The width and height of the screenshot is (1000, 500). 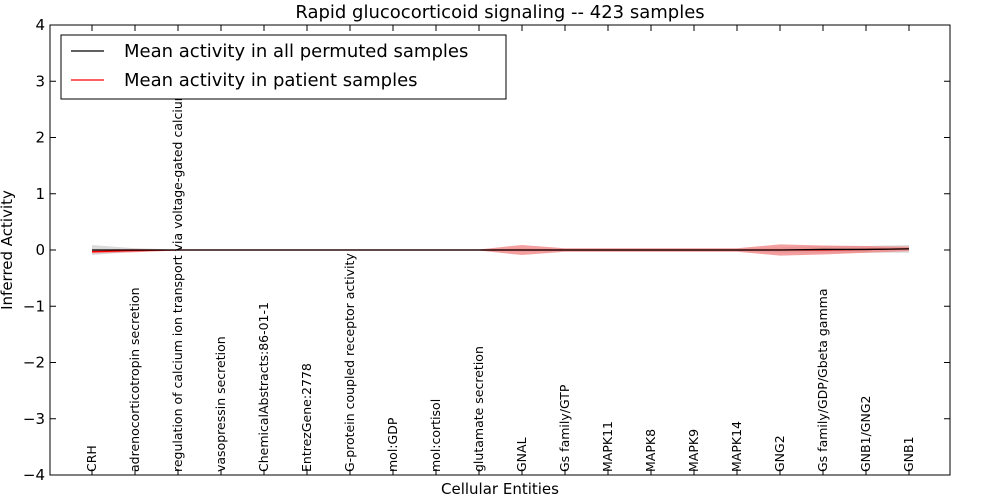 What do you see at coordinates (435, 435) in the screenshot?
I see `entity-label: mol:cortisol` at bounding box center [435, 435].